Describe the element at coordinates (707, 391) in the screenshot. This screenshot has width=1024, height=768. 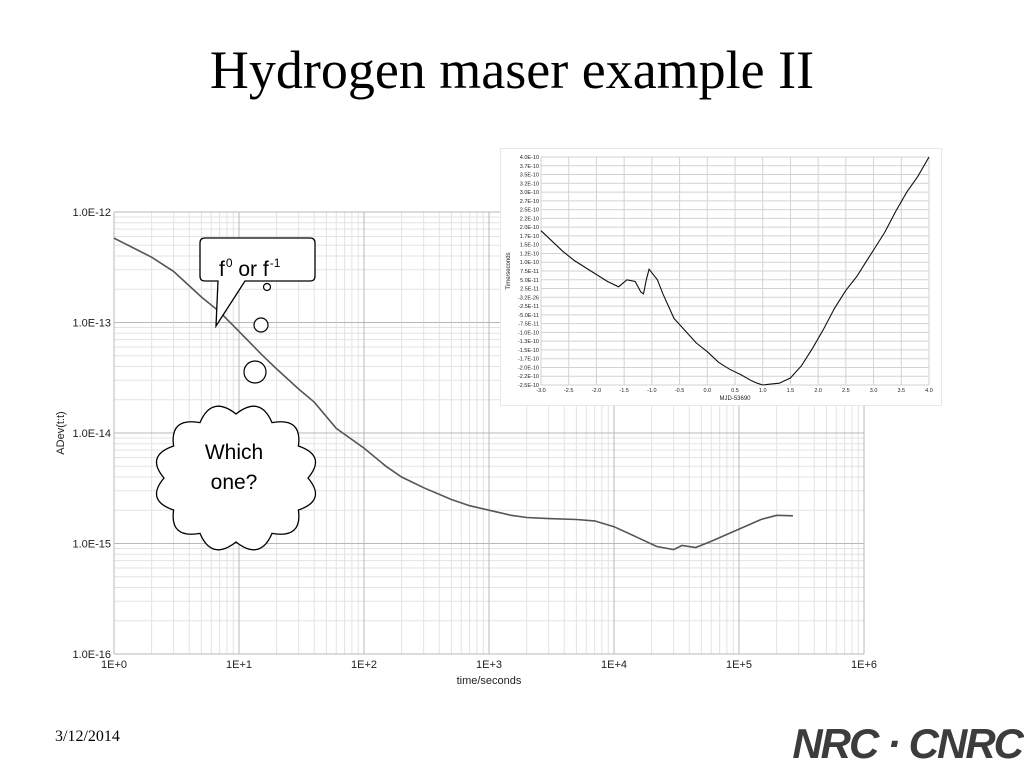
I see `inset-x-tick-label: 0.0` at that location.